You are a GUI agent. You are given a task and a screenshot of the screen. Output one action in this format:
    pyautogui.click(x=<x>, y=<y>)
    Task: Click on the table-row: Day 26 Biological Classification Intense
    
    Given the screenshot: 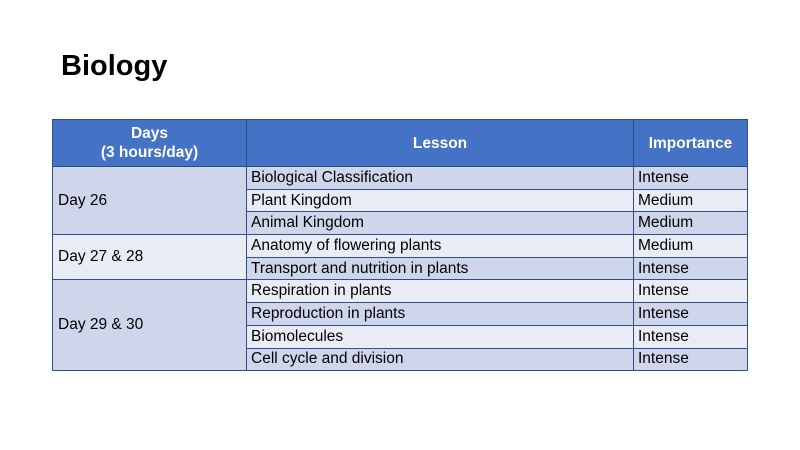 What is the action you would take?
    pyautogui.click(x=400, y=200)
    